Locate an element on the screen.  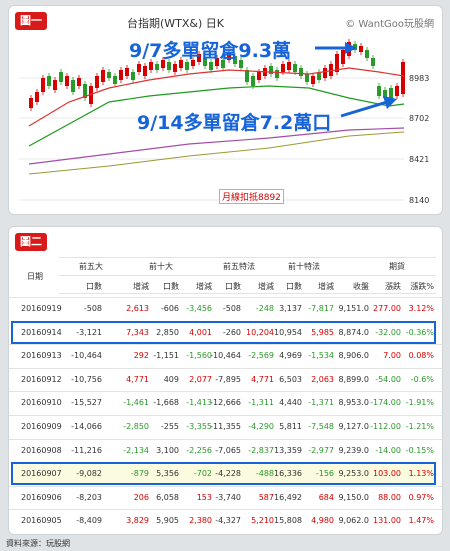
table-cell: 4,980 is located at coordinates (322, 521).